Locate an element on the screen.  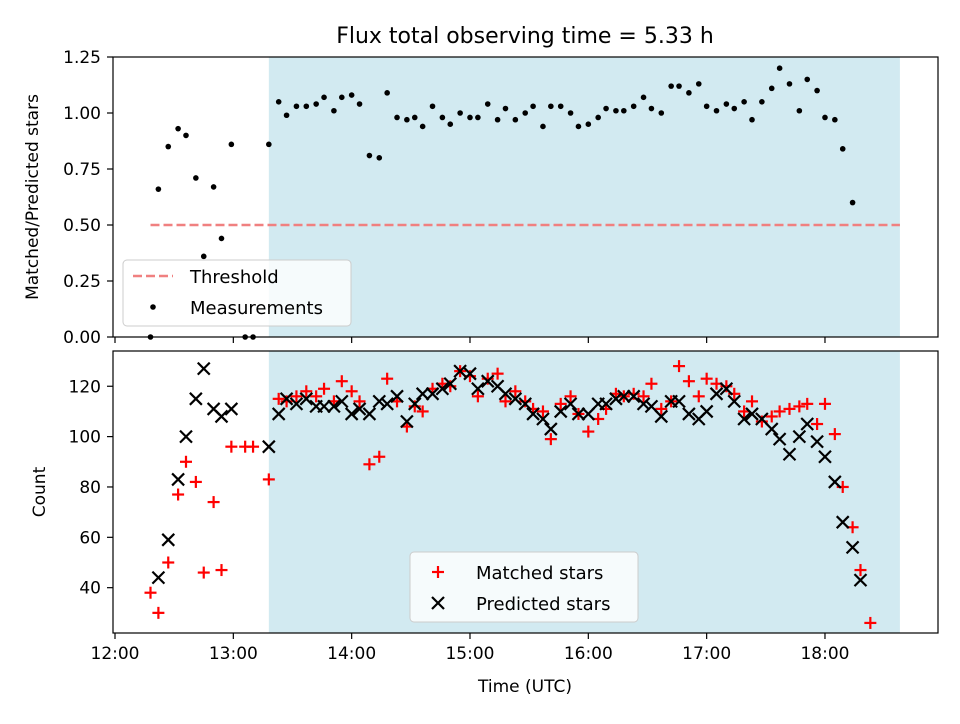
bottom-legend: Matched stars Predicted stars is located at coordinates (524, 587).